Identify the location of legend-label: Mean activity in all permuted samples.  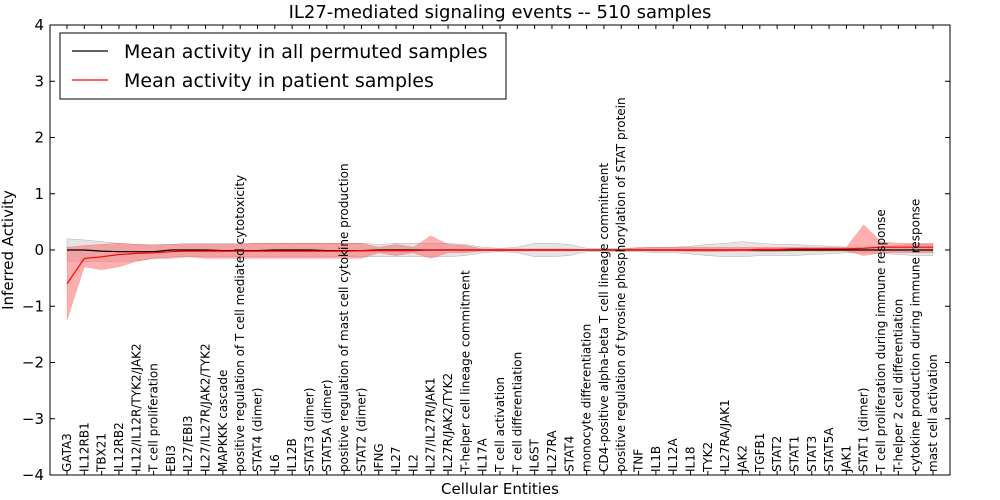
(305, 52).